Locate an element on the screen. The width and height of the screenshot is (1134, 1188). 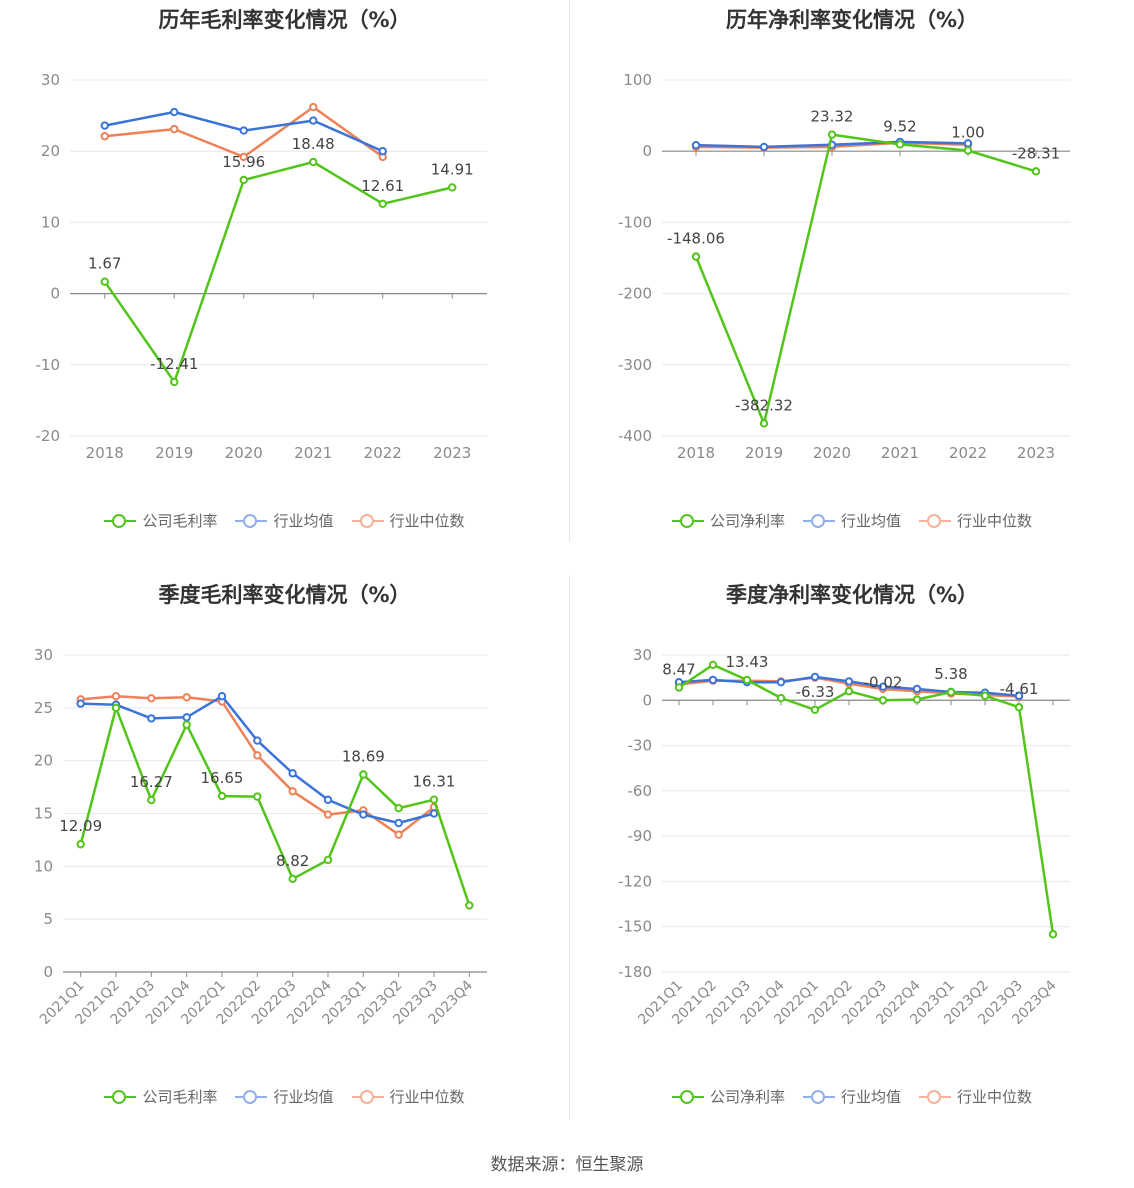
x-tick-label: 2021 is located at coordinates (900, 453).